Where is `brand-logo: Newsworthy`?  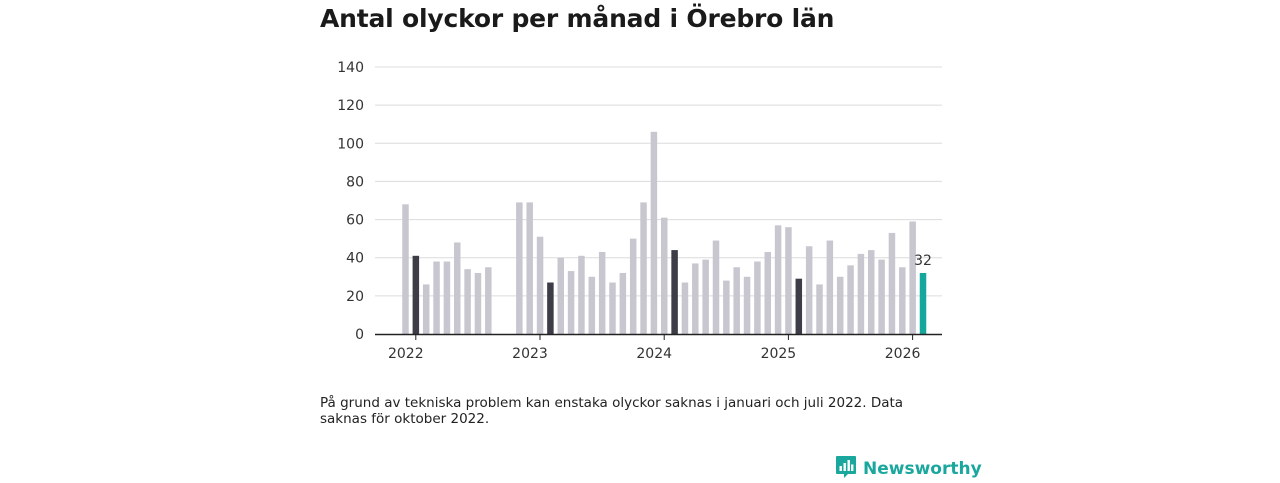
brand-logo: Newsworthy is located at coordinates (908, 469).